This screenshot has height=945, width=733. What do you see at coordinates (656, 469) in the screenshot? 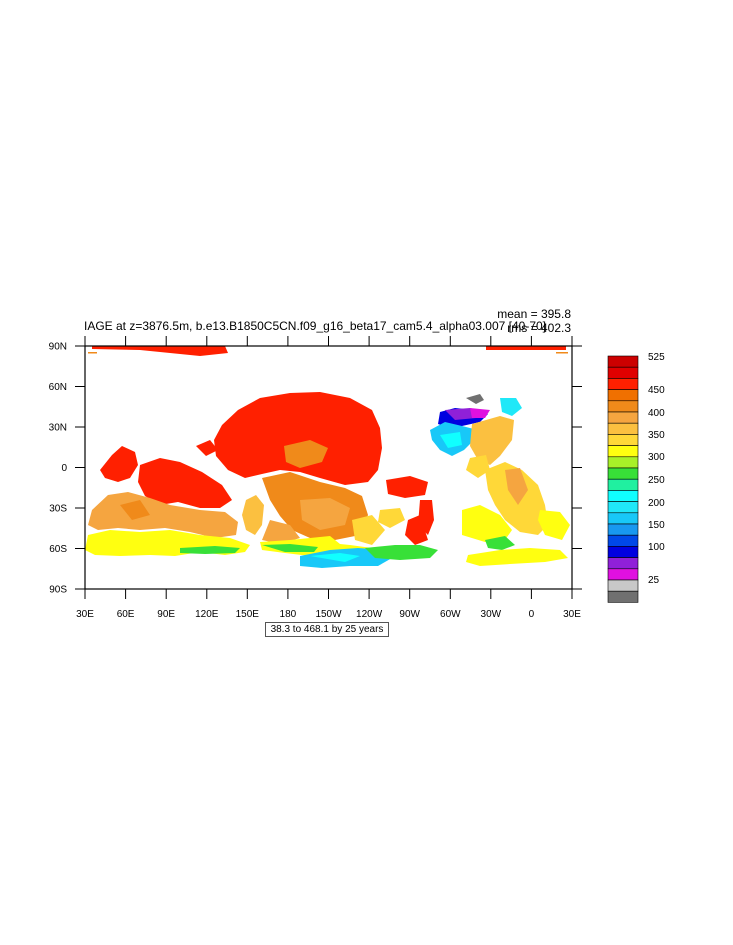
I see `colorbar-labels: 525 450 400 350 300 250 200 150 100 25` at bounding box center [656, 469].